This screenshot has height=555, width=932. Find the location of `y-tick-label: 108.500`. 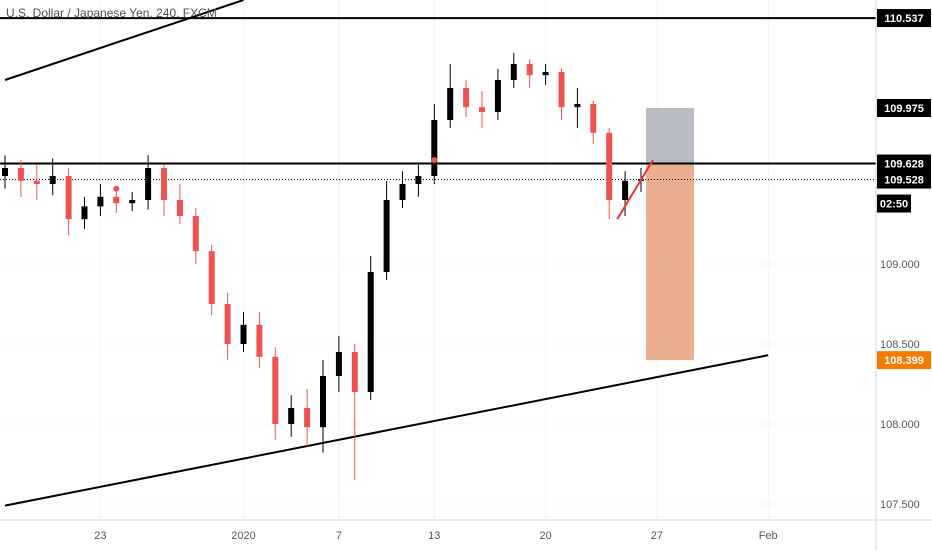

y-tick-label: 108.500 is located at coordinates (900, 345).